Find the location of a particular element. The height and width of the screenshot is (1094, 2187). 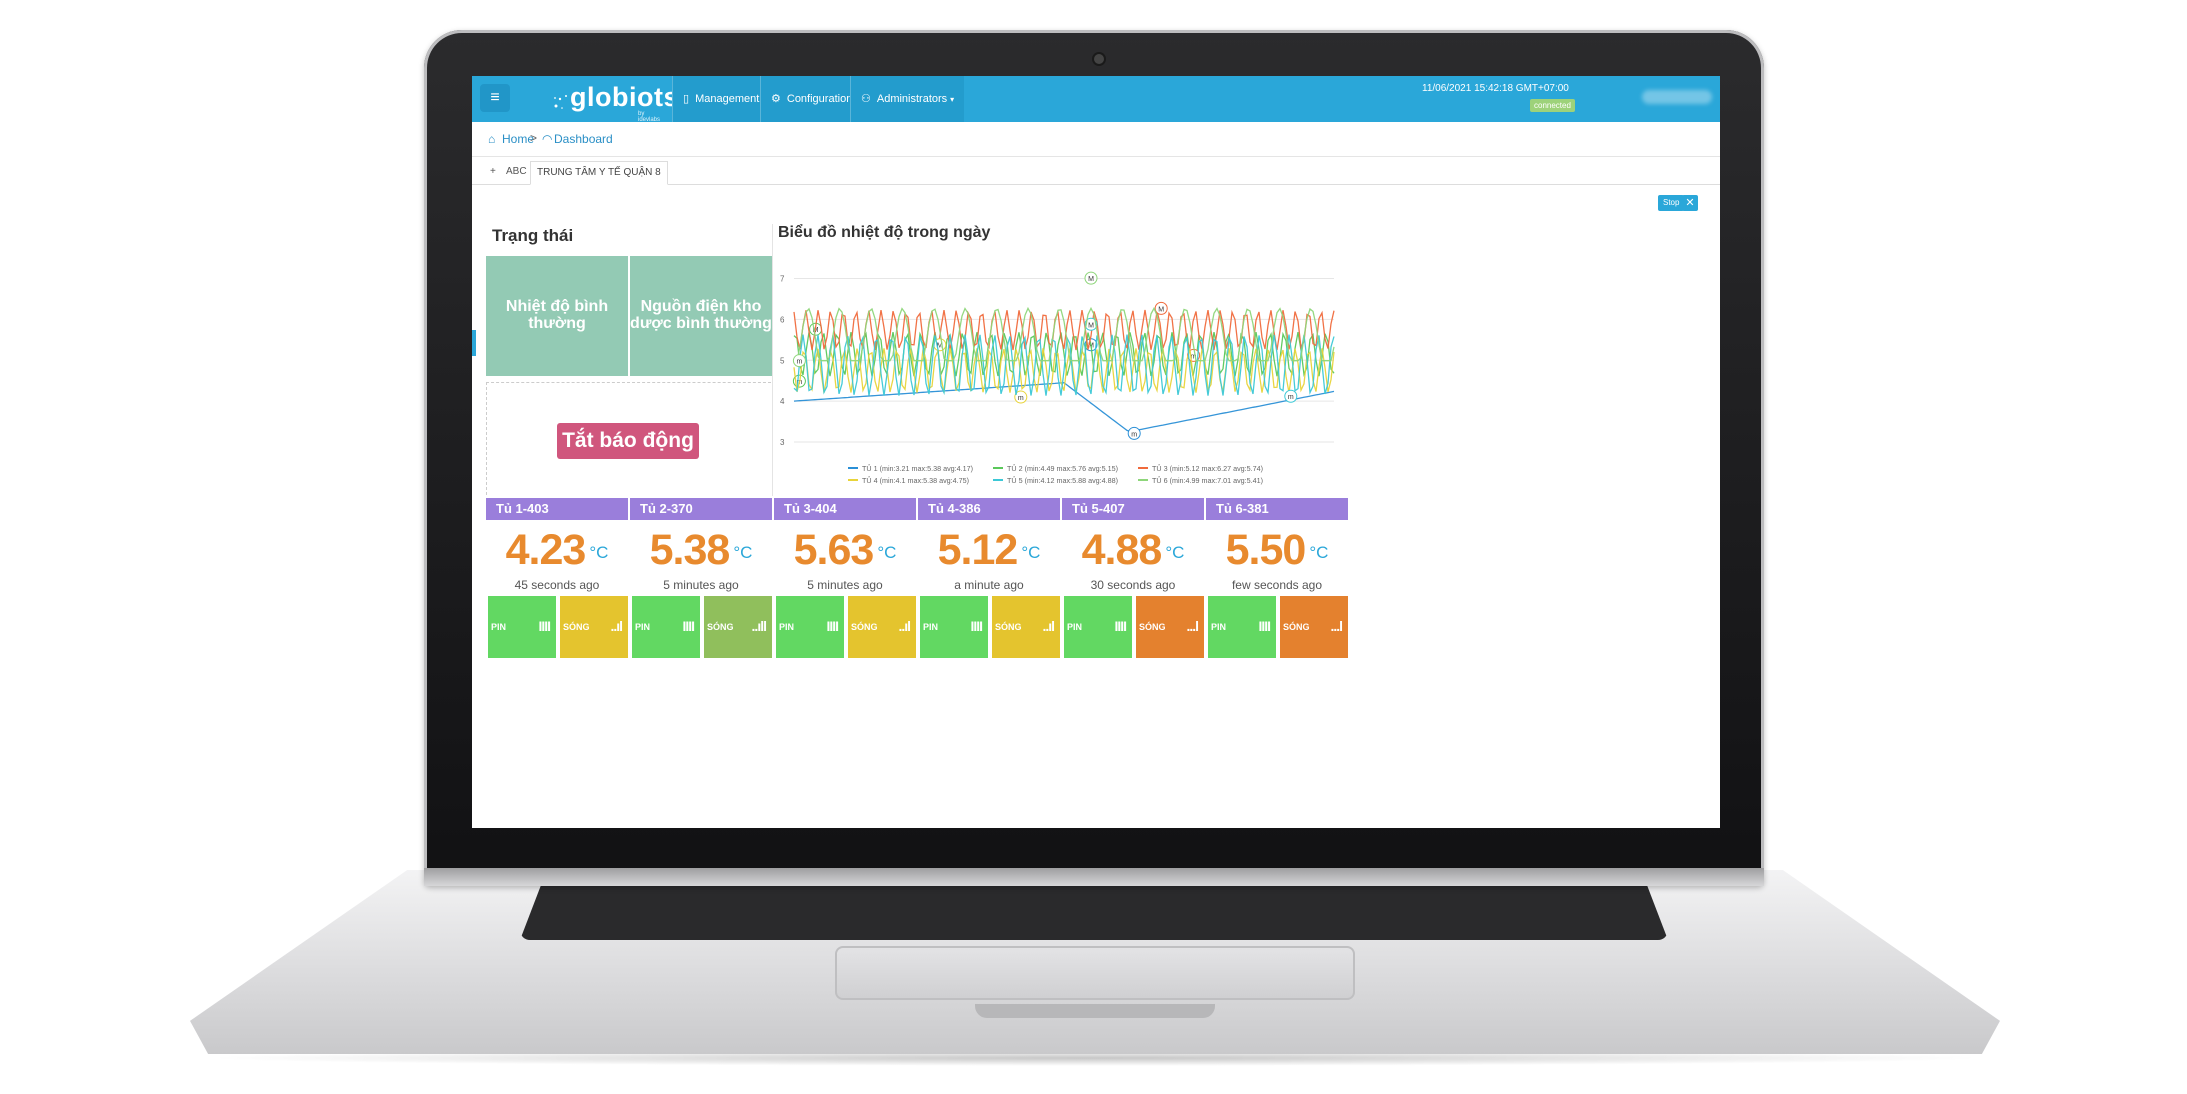

nav-administrators: ⚇ Administrators ▾ is located at coordinates (907, 99).